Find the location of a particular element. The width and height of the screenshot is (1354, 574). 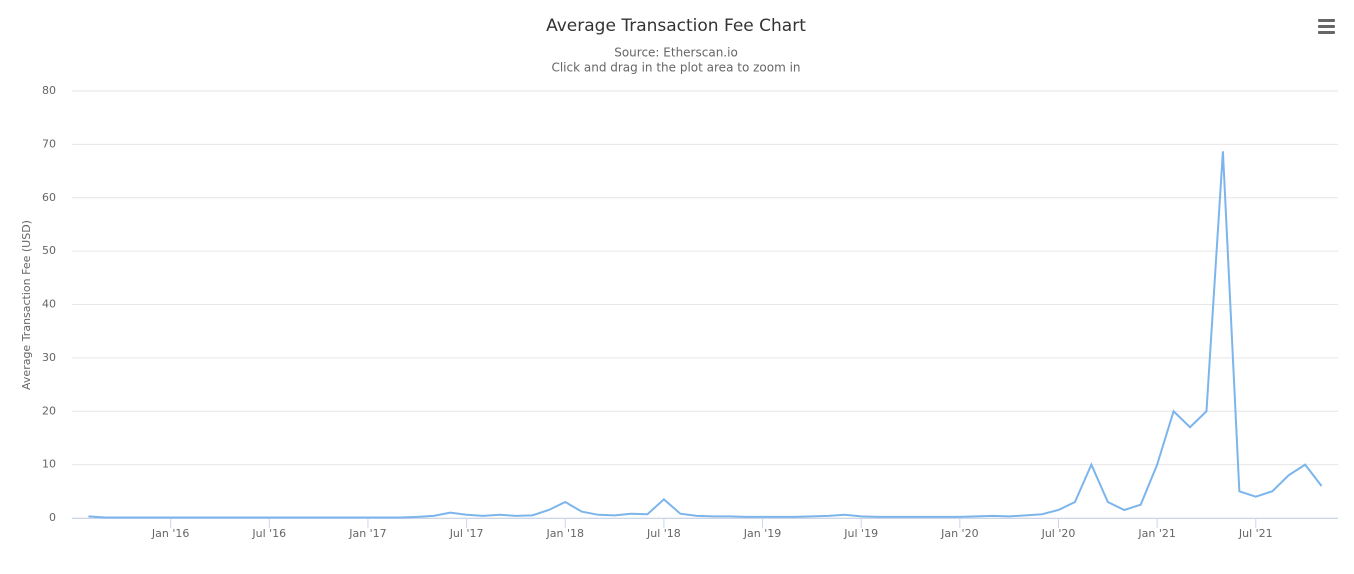

x-tick-label: Jan '16 is located at coordinates (170, 533).